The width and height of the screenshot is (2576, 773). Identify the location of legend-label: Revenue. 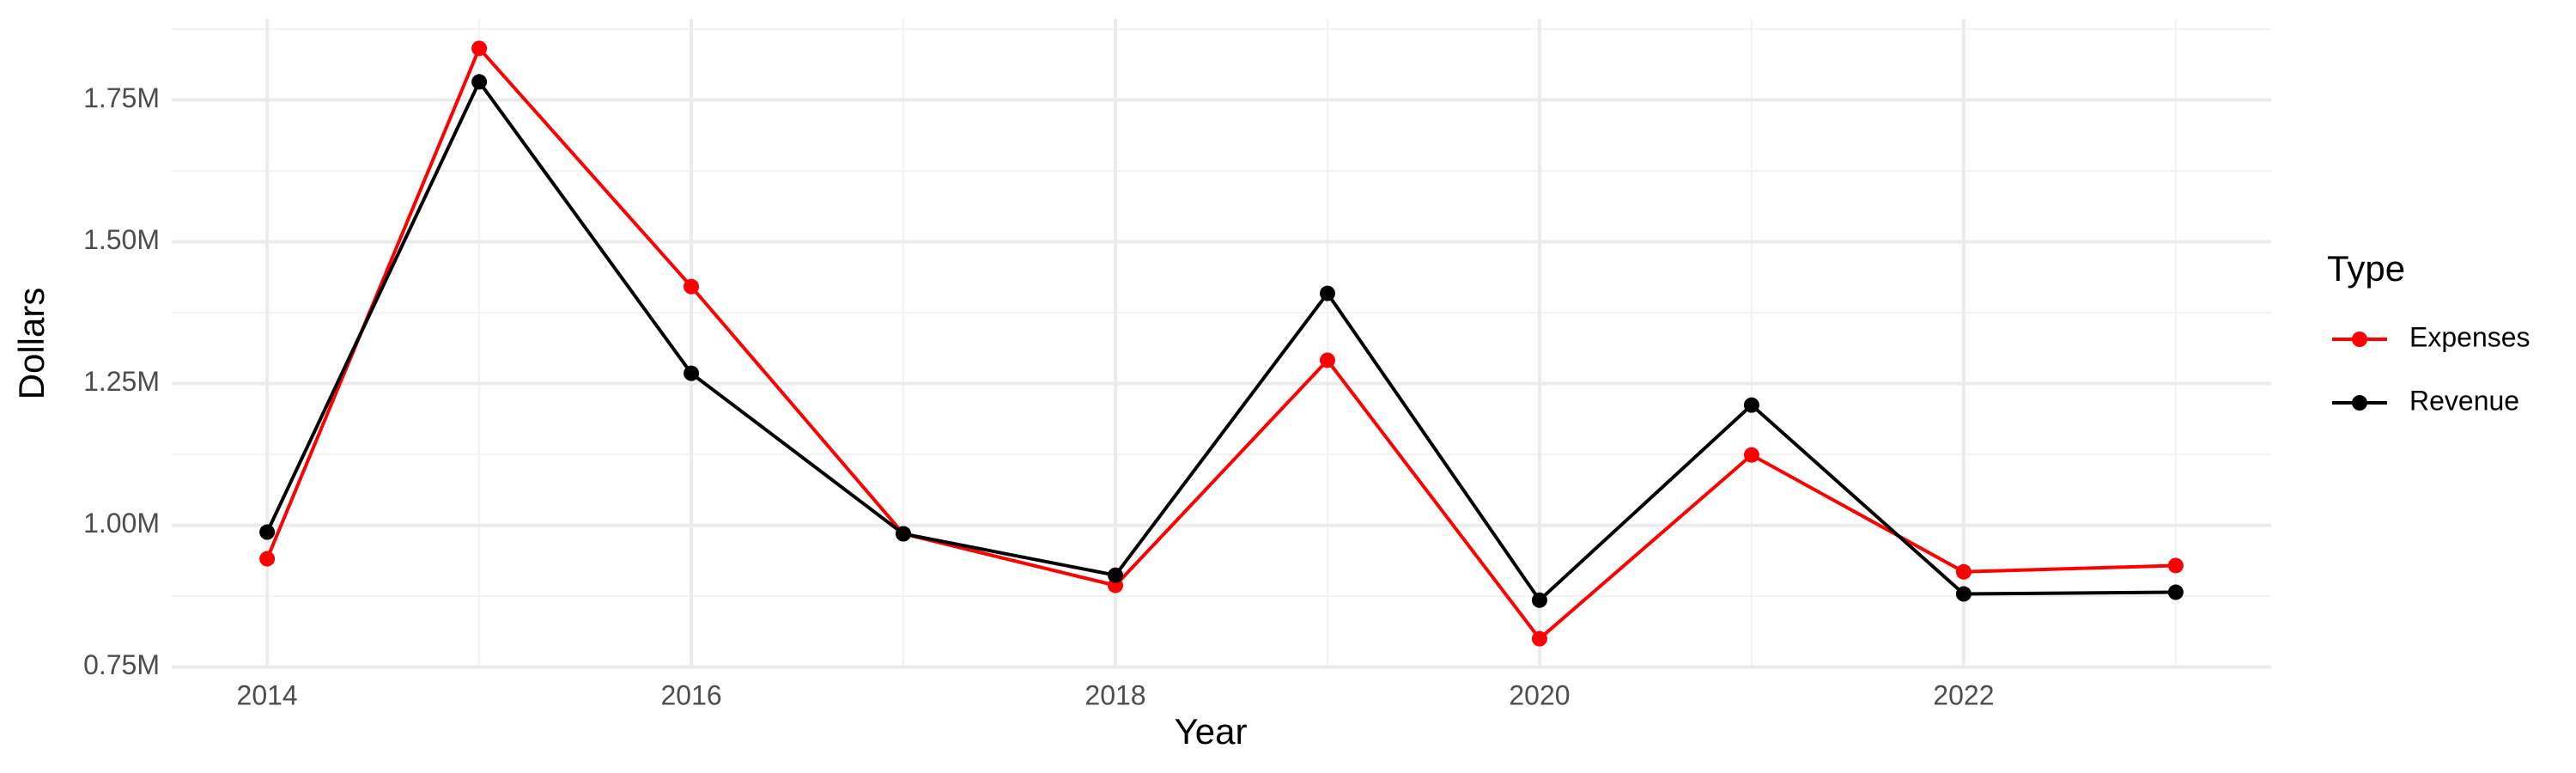
(2464, 400).